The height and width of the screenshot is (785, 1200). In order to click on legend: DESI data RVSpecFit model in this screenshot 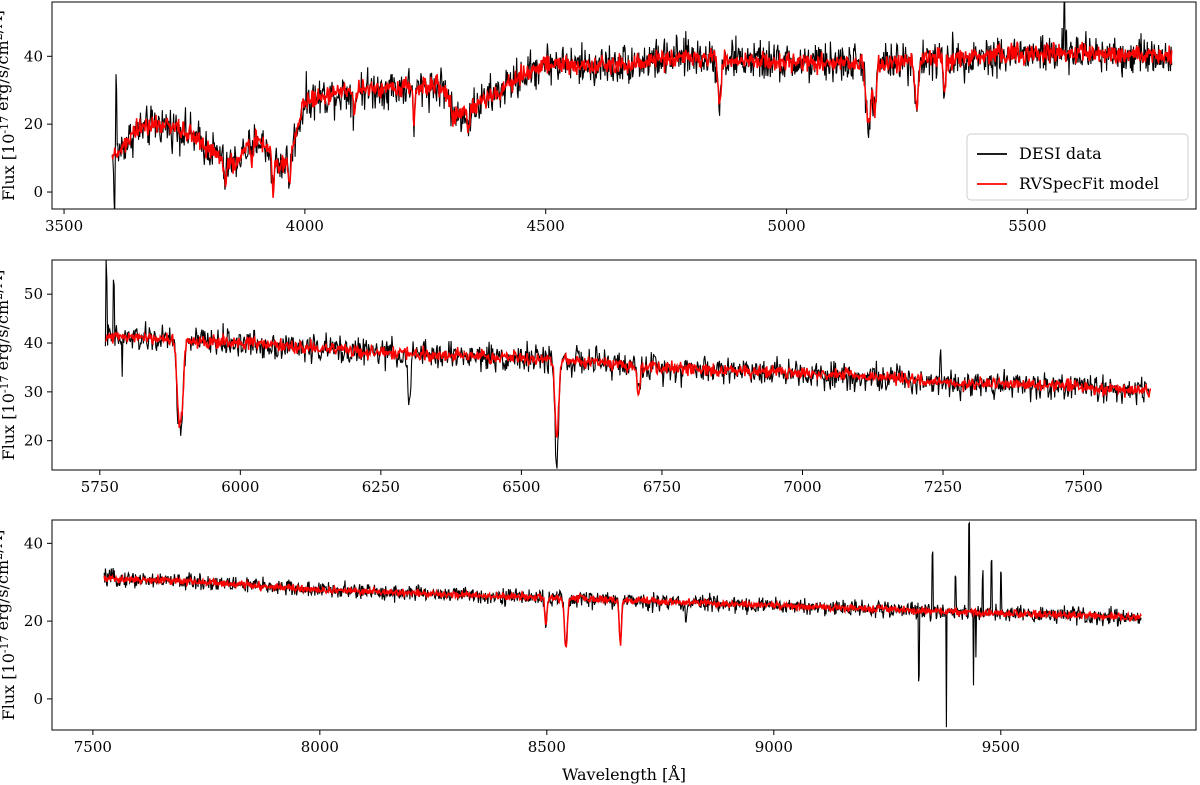, I will do `click(1077, 167)`.